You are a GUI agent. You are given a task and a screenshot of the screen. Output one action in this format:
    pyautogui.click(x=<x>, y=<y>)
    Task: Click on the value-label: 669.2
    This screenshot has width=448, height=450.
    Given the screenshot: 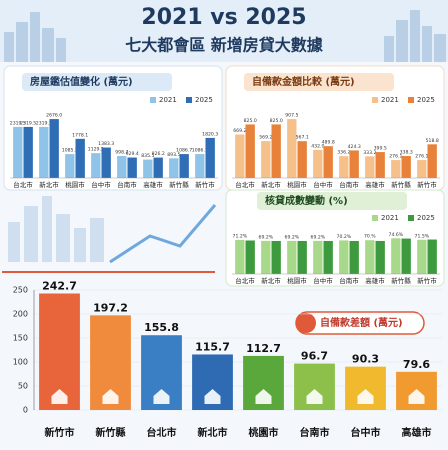 What is the action you would take?
    pyautogui.click(x=239, y=131)
    